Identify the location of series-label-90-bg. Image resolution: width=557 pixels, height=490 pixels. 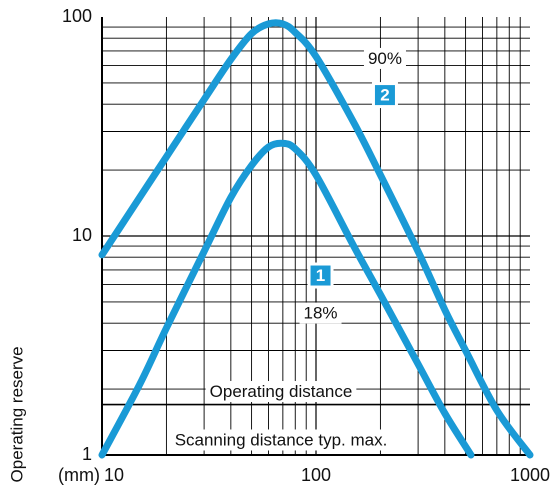
(384, 58).